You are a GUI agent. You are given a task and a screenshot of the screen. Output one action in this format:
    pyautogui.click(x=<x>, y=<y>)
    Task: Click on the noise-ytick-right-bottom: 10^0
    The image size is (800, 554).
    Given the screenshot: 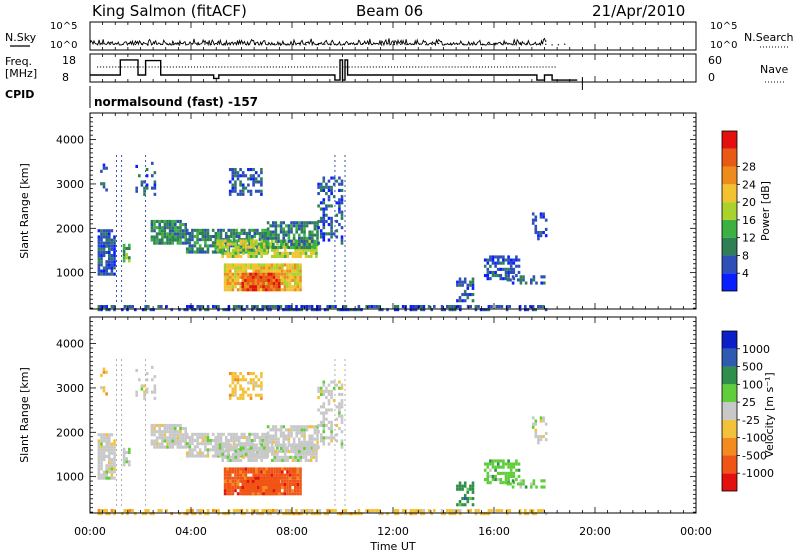 What is the action you would take?
    pyautogui.click(x=723, y=45)
    